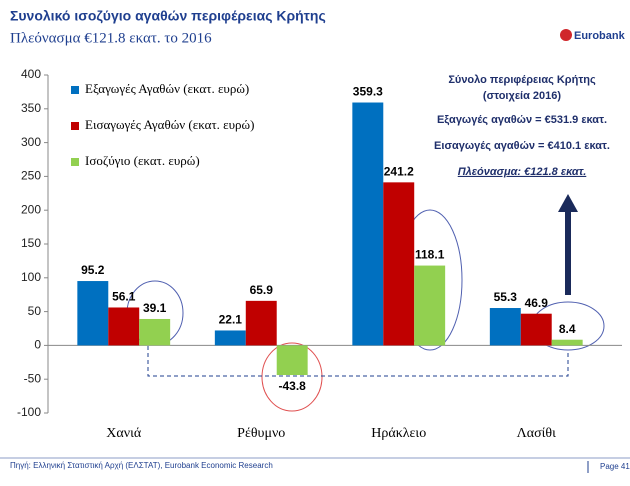 Image resolution: width=630 pixels, height=486 pixels. I want to click on value-label: 8.4, so click(567, 329).